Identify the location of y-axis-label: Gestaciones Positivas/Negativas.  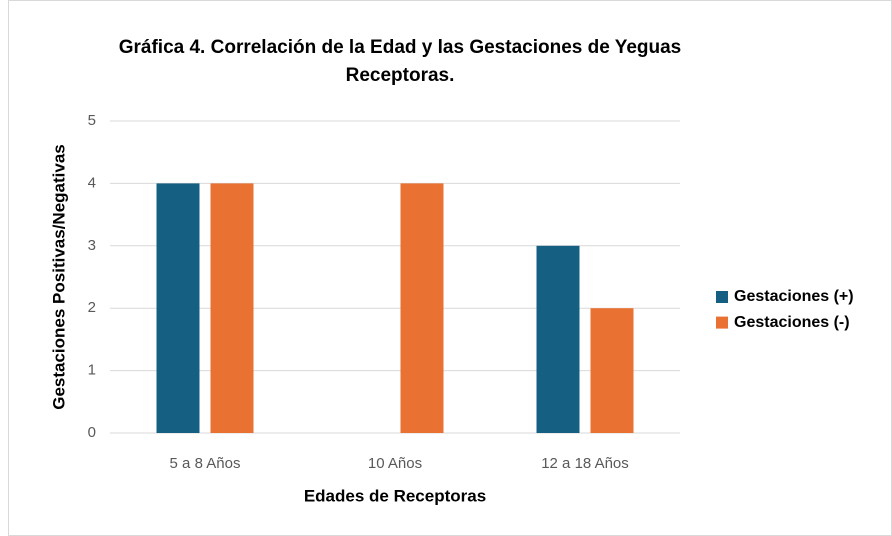
(58, 277).